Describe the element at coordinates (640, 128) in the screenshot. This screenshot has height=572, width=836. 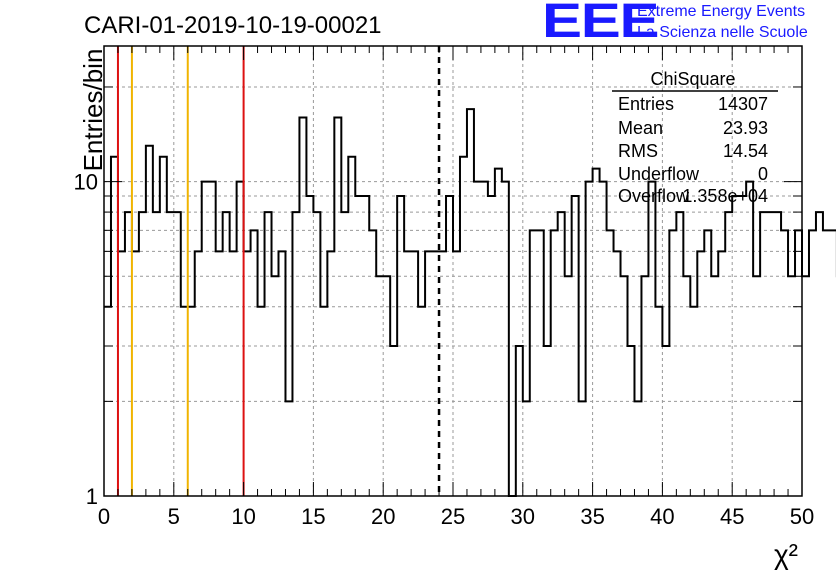
I see `stats-label-mean: Mean` at that location.